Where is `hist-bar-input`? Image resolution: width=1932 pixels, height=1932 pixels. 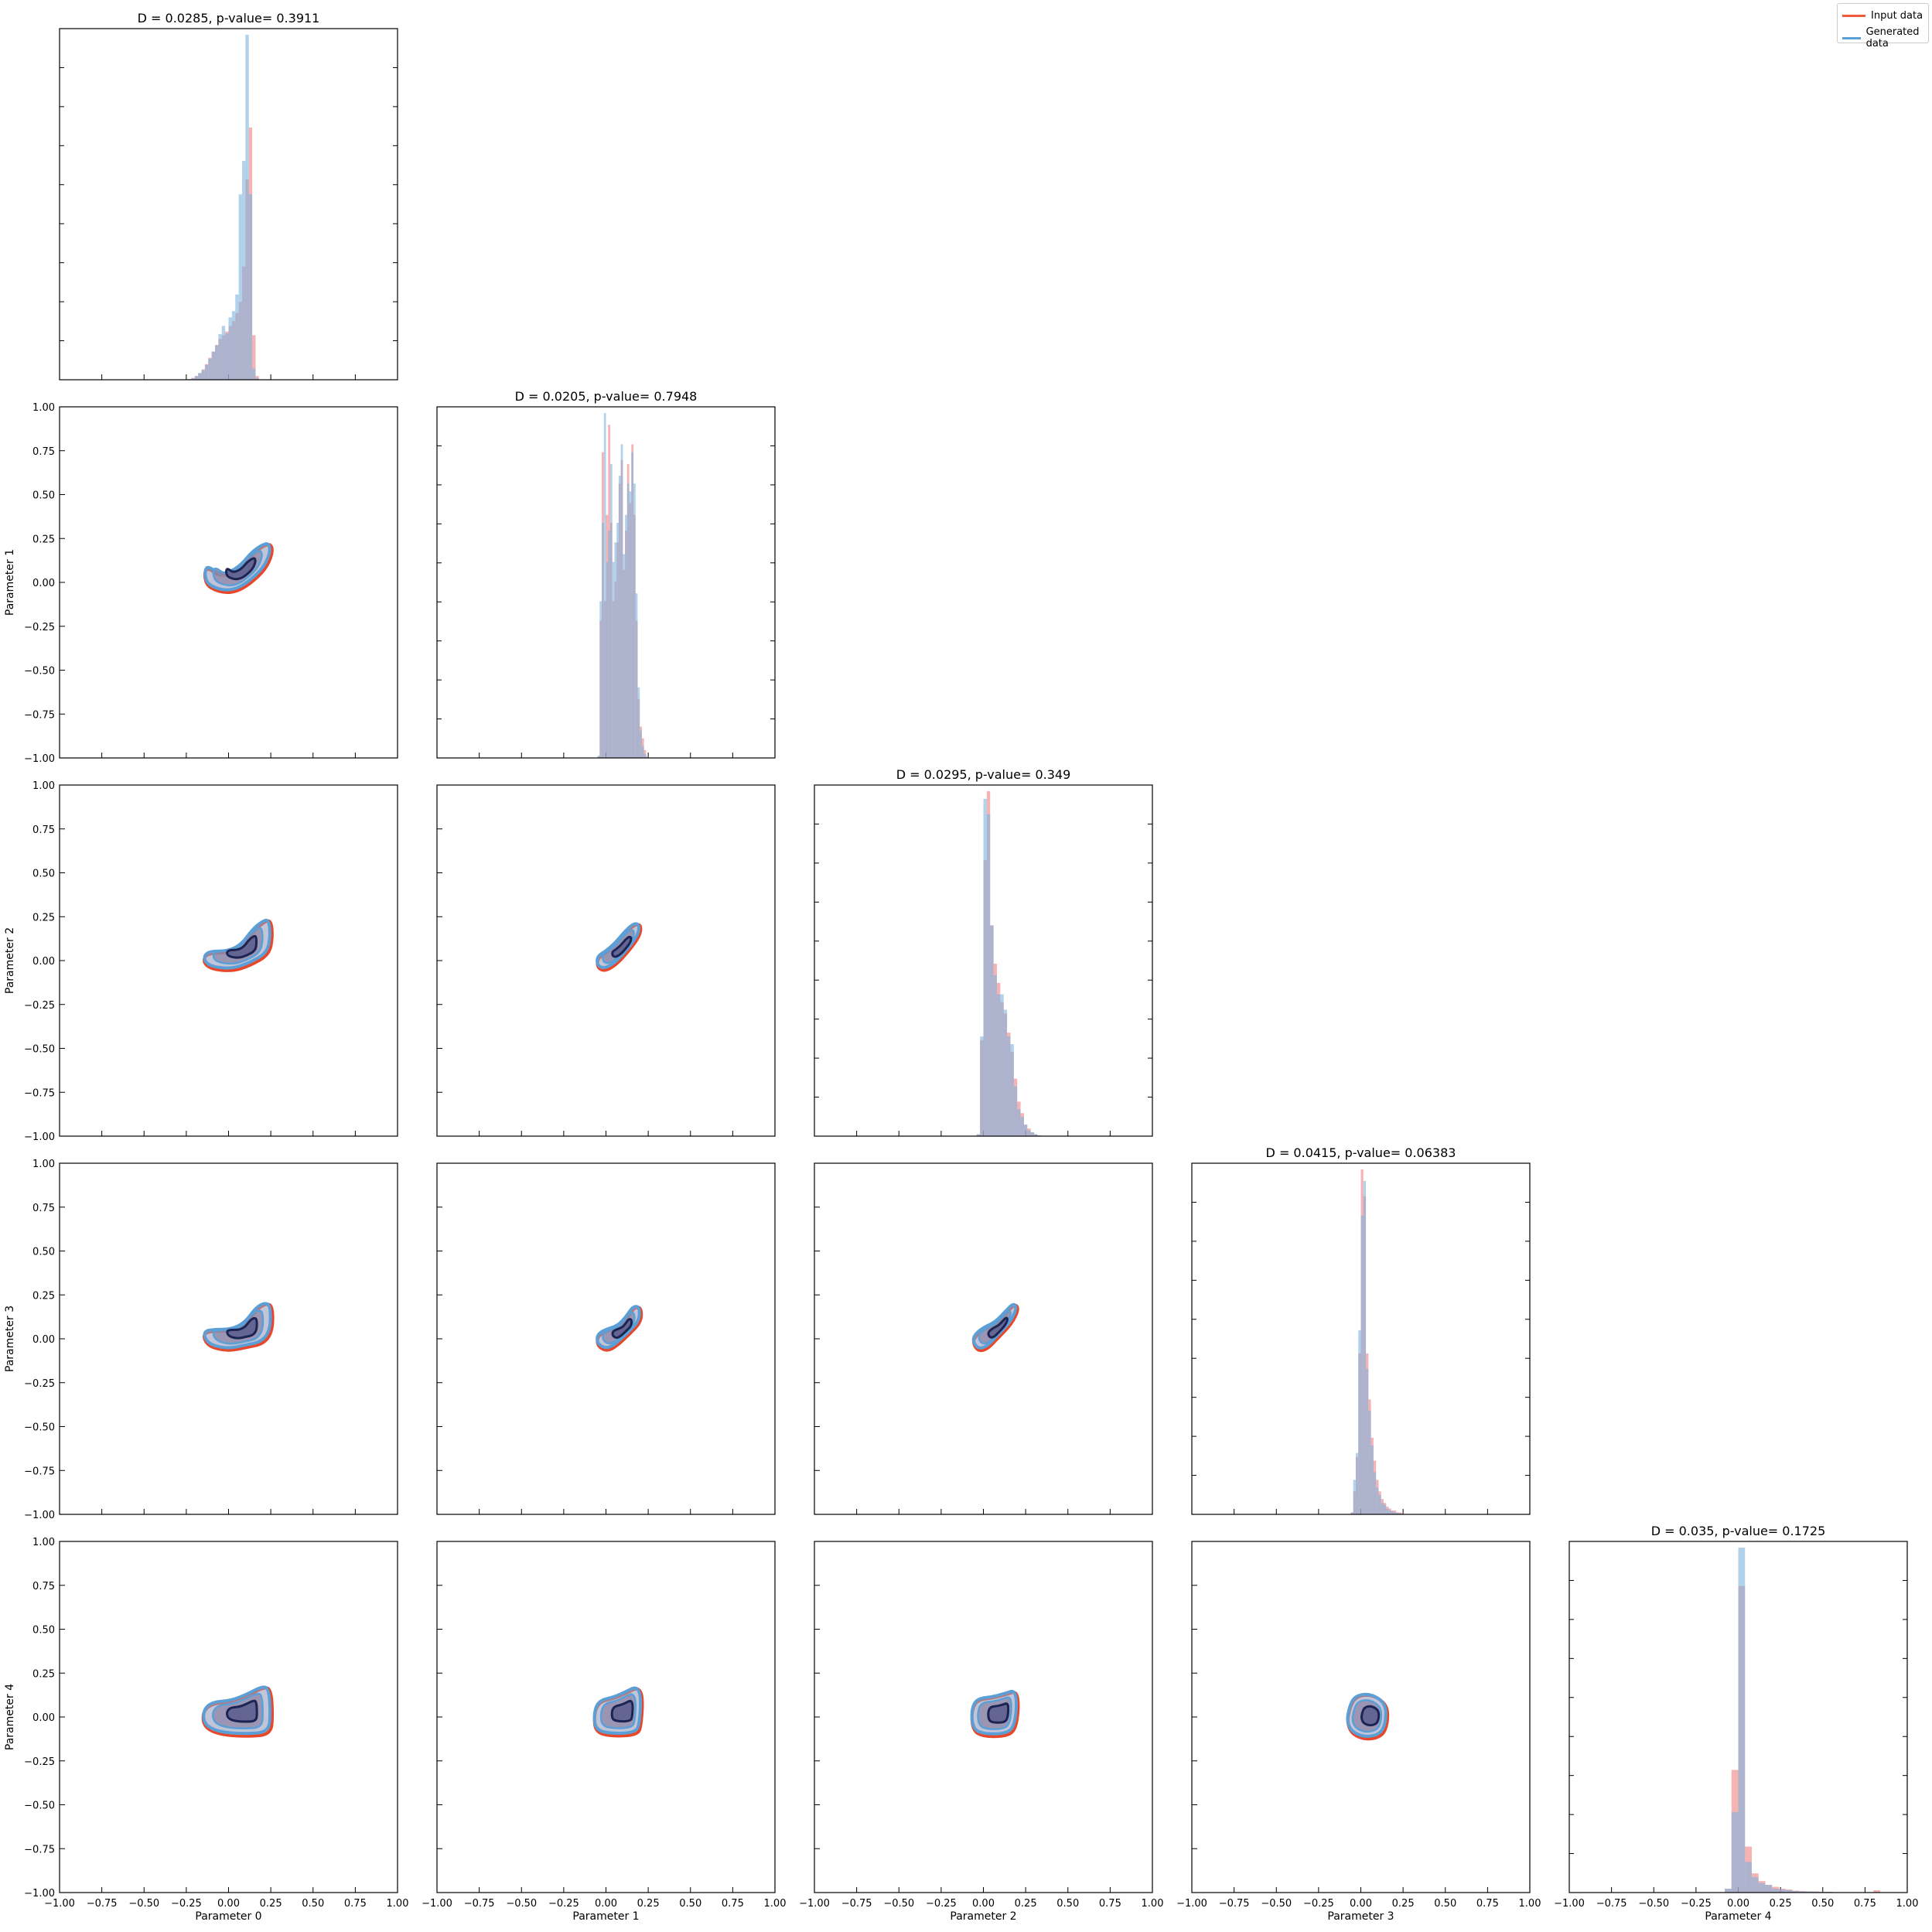 hist-bar-input is located at coordinates (254, 357).